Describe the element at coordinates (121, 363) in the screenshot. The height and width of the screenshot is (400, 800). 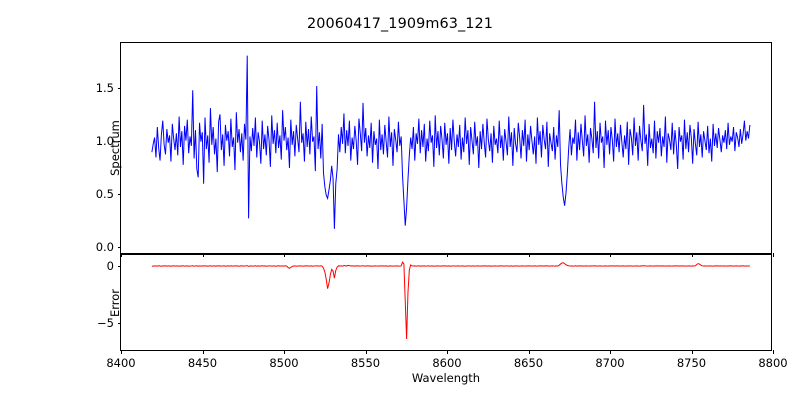
I see `x-tick-label: 8400` at that location.